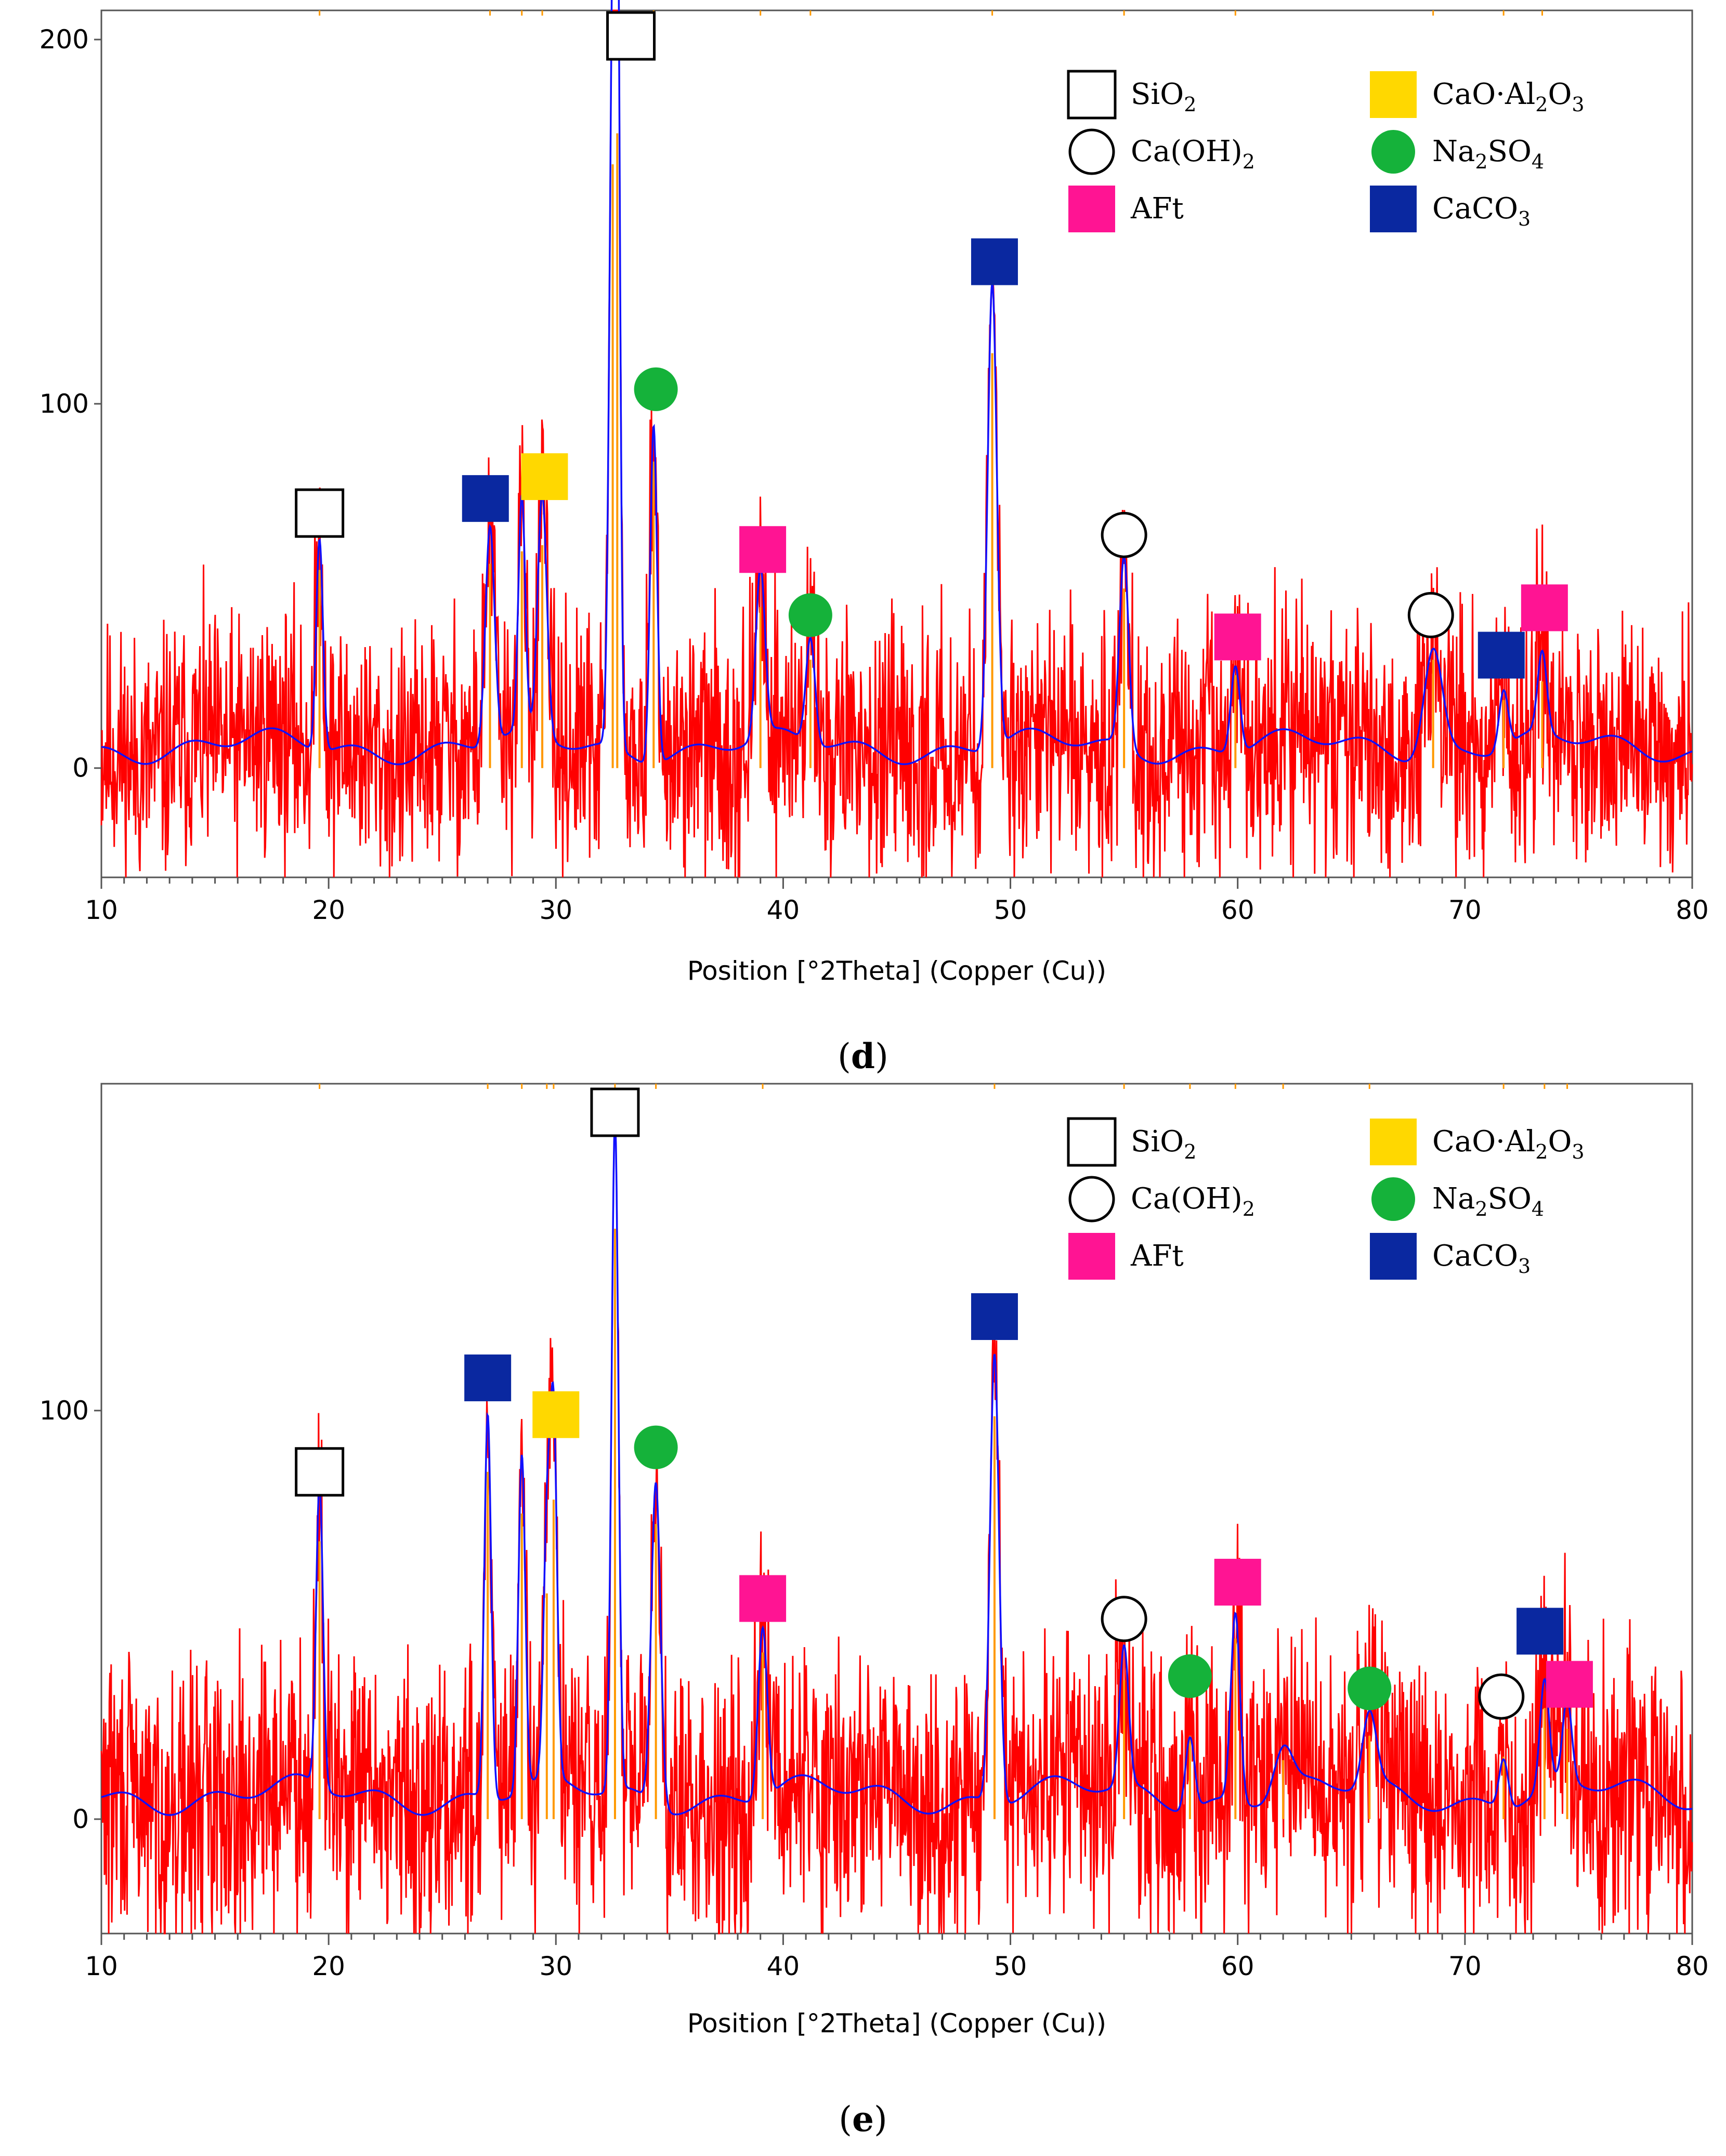  Describe the element at coordinates (80, 1819) in the screenshot. I see `y-tick-label: 0` at that location.